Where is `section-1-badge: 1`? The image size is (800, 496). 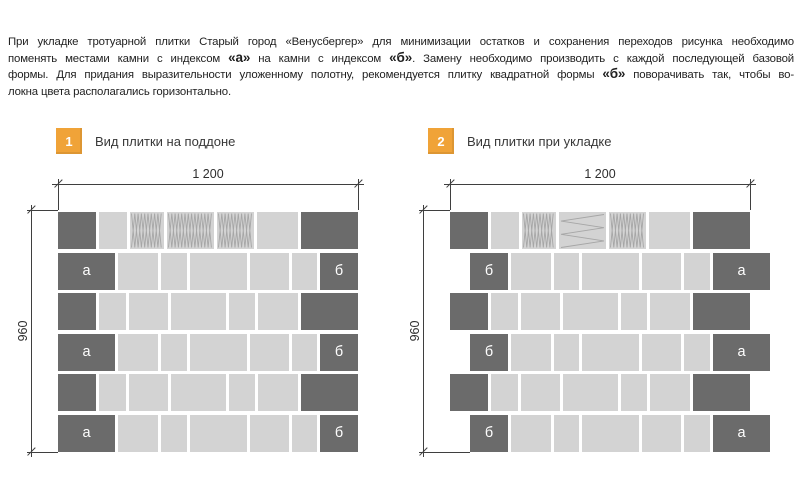 section-1-badge: 1 is located at coordinates (69, 141).